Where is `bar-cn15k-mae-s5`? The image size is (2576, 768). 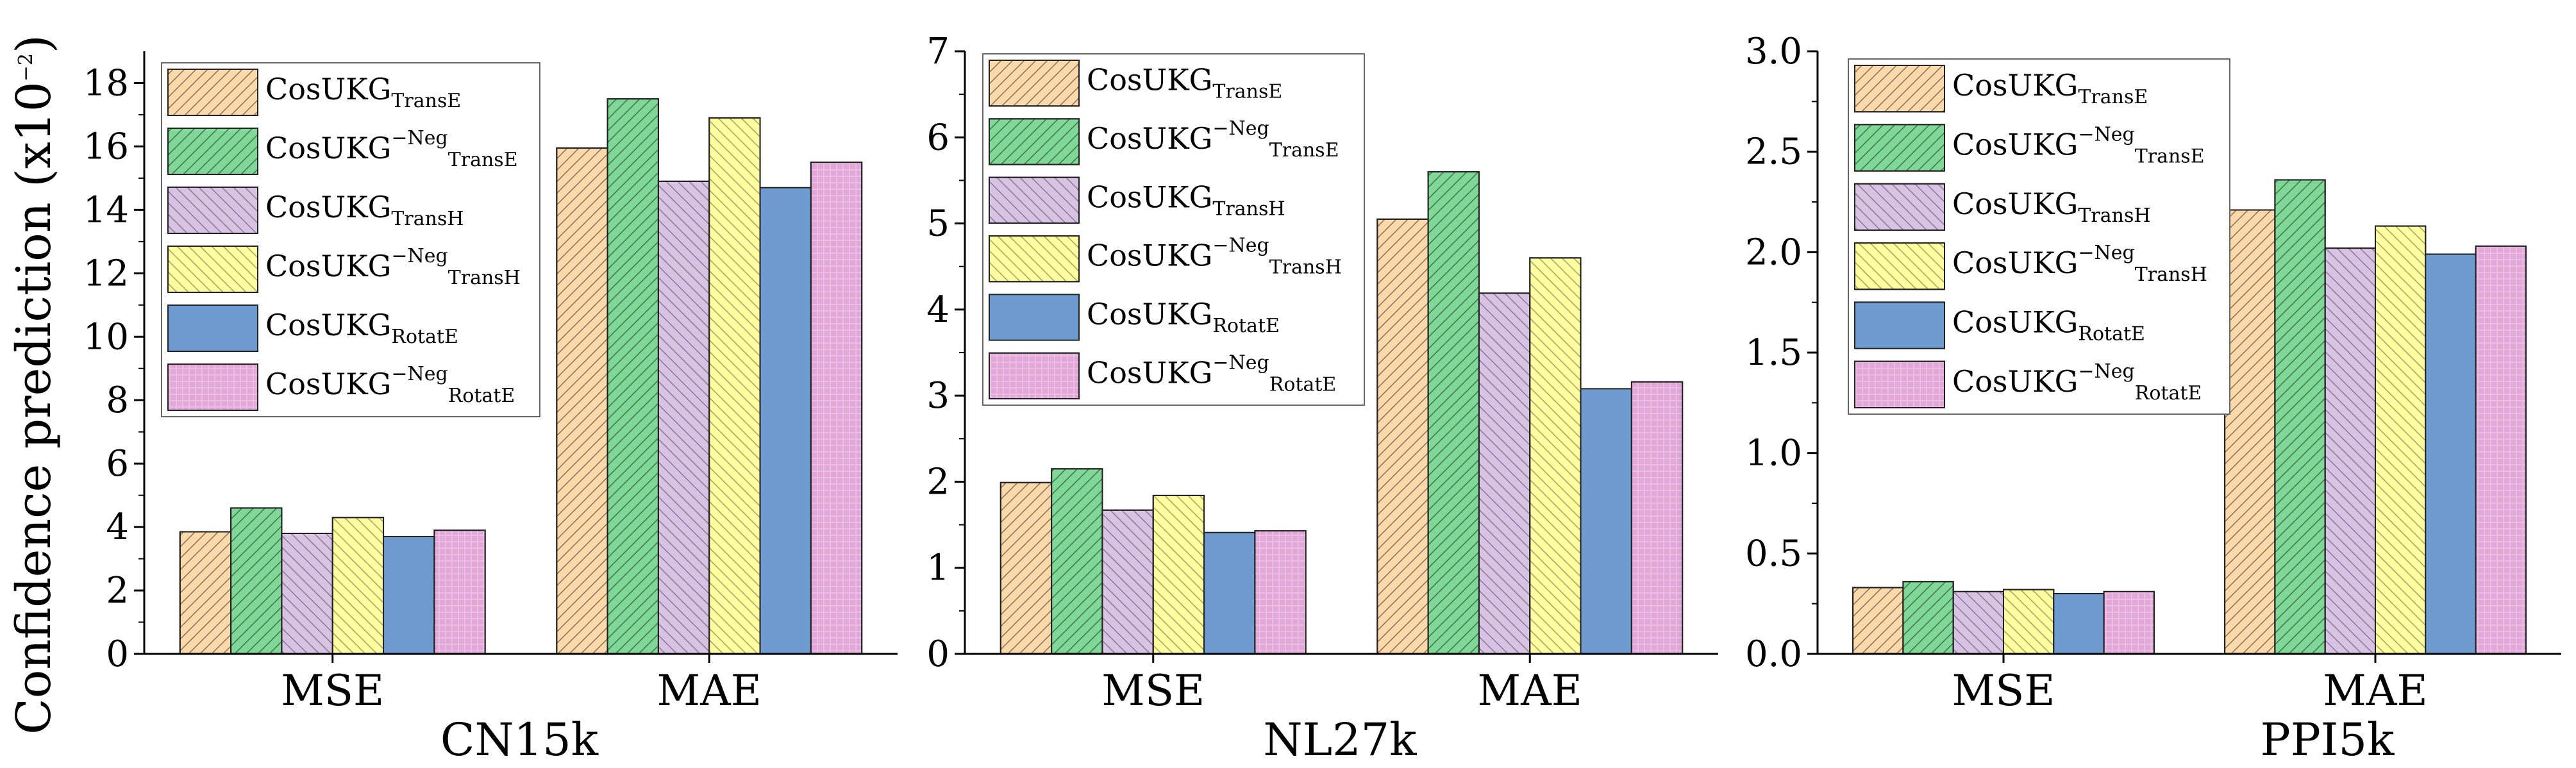
bar-cn15k-mae-s5 is located at coordinates (785, 421).